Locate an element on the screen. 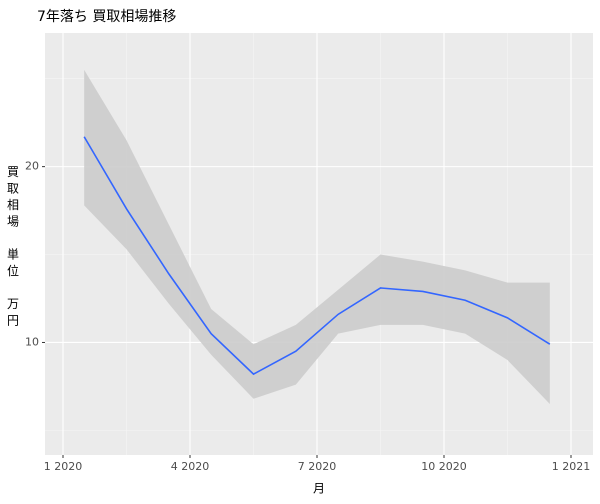 The height and width of the screenshot is (504, 600). x-tick-label: 4 2020 is located at coordinates (190, 466).